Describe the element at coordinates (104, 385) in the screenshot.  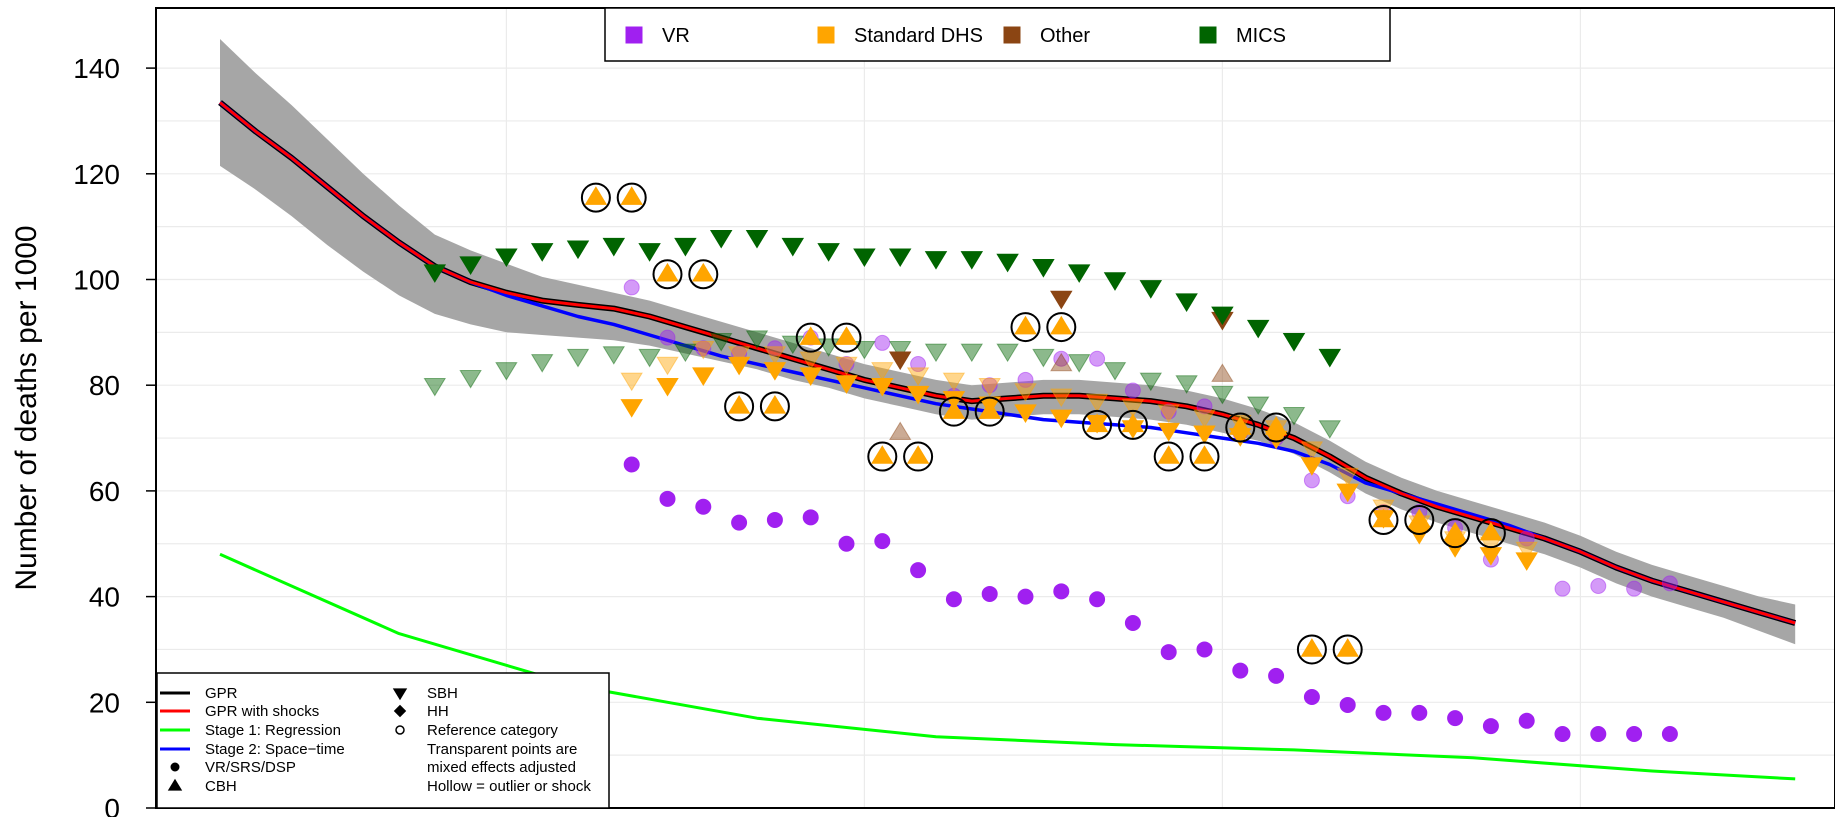
I see `y-tick-label: 80` at that location.